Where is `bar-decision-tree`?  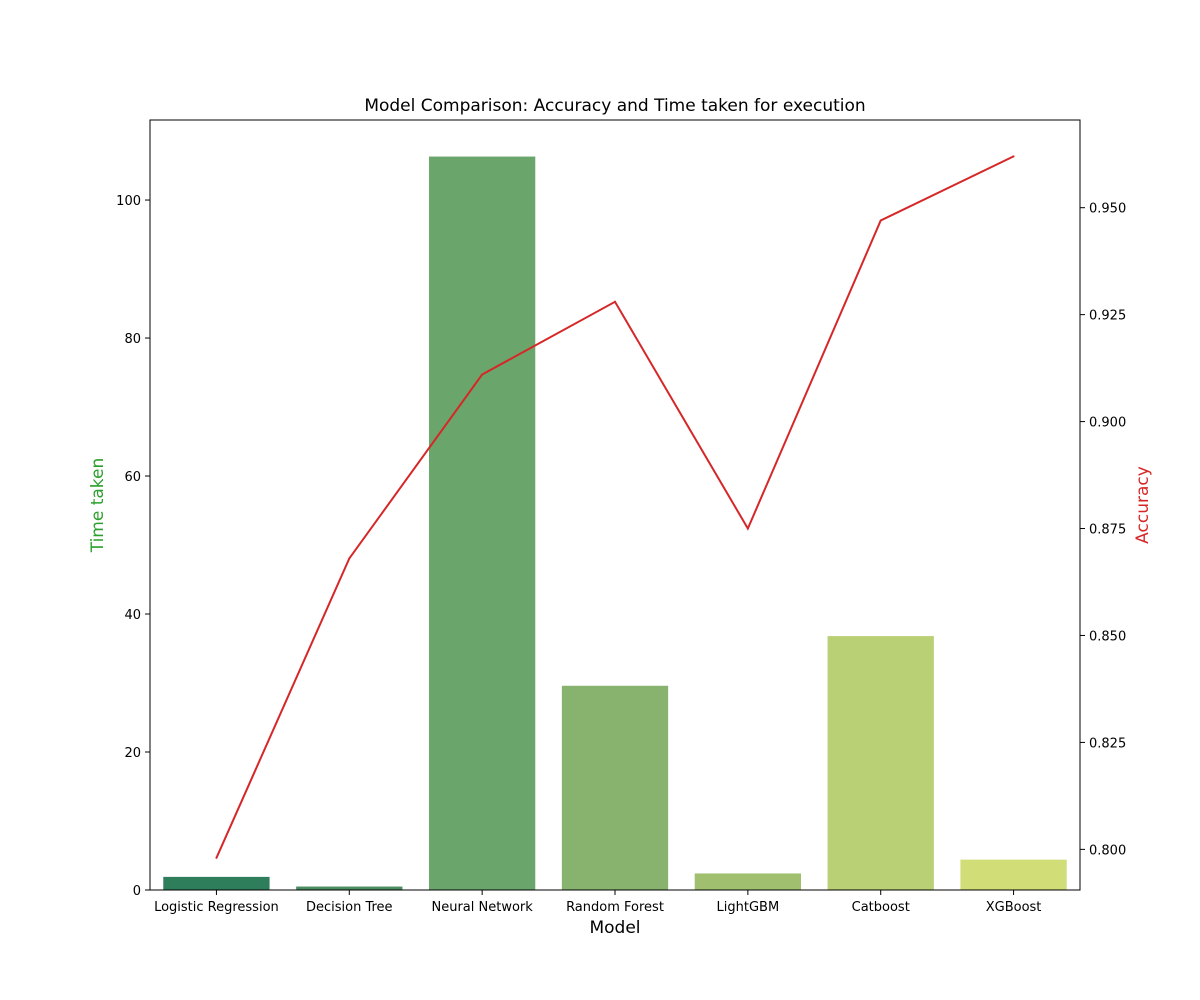 bar-decision-tree is located at coordinates (349, 888).